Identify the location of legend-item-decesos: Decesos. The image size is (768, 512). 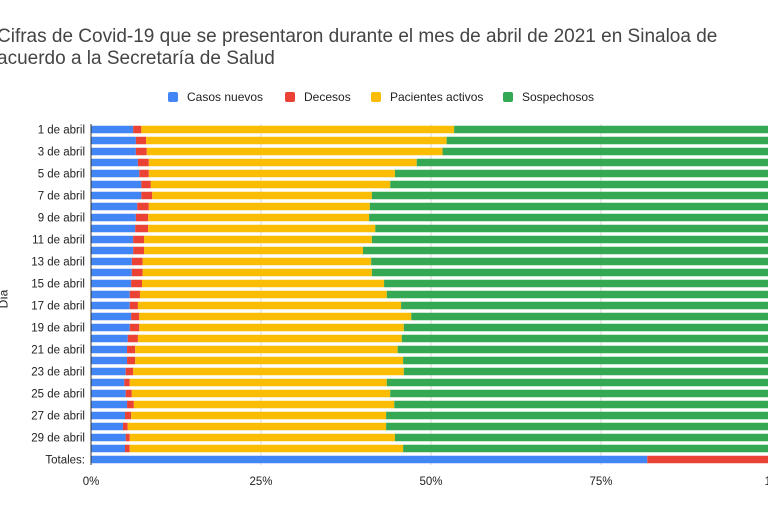
(318, 97).